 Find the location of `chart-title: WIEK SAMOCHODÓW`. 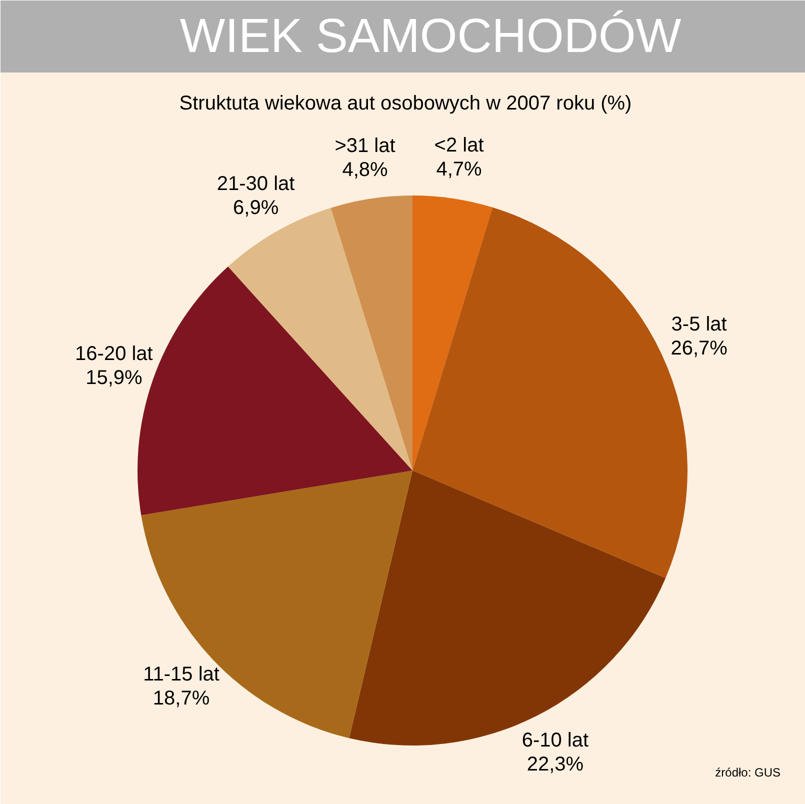

chart-title: WIEK SAMOCHODÓW is located at coordinates (431, 36).